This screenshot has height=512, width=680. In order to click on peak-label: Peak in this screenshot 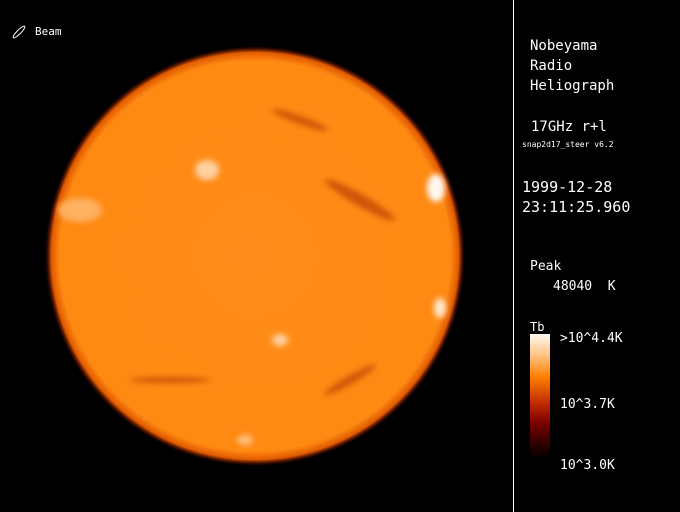, I will do `click(546, 266)`.